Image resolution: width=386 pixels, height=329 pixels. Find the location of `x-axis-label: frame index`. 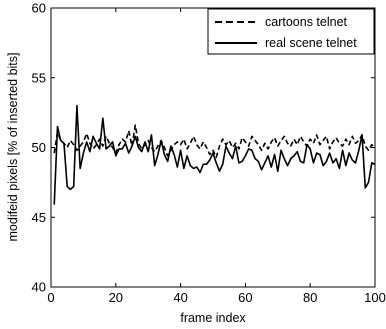

x-axis-label: frame index is located at coordinates (213, 318).